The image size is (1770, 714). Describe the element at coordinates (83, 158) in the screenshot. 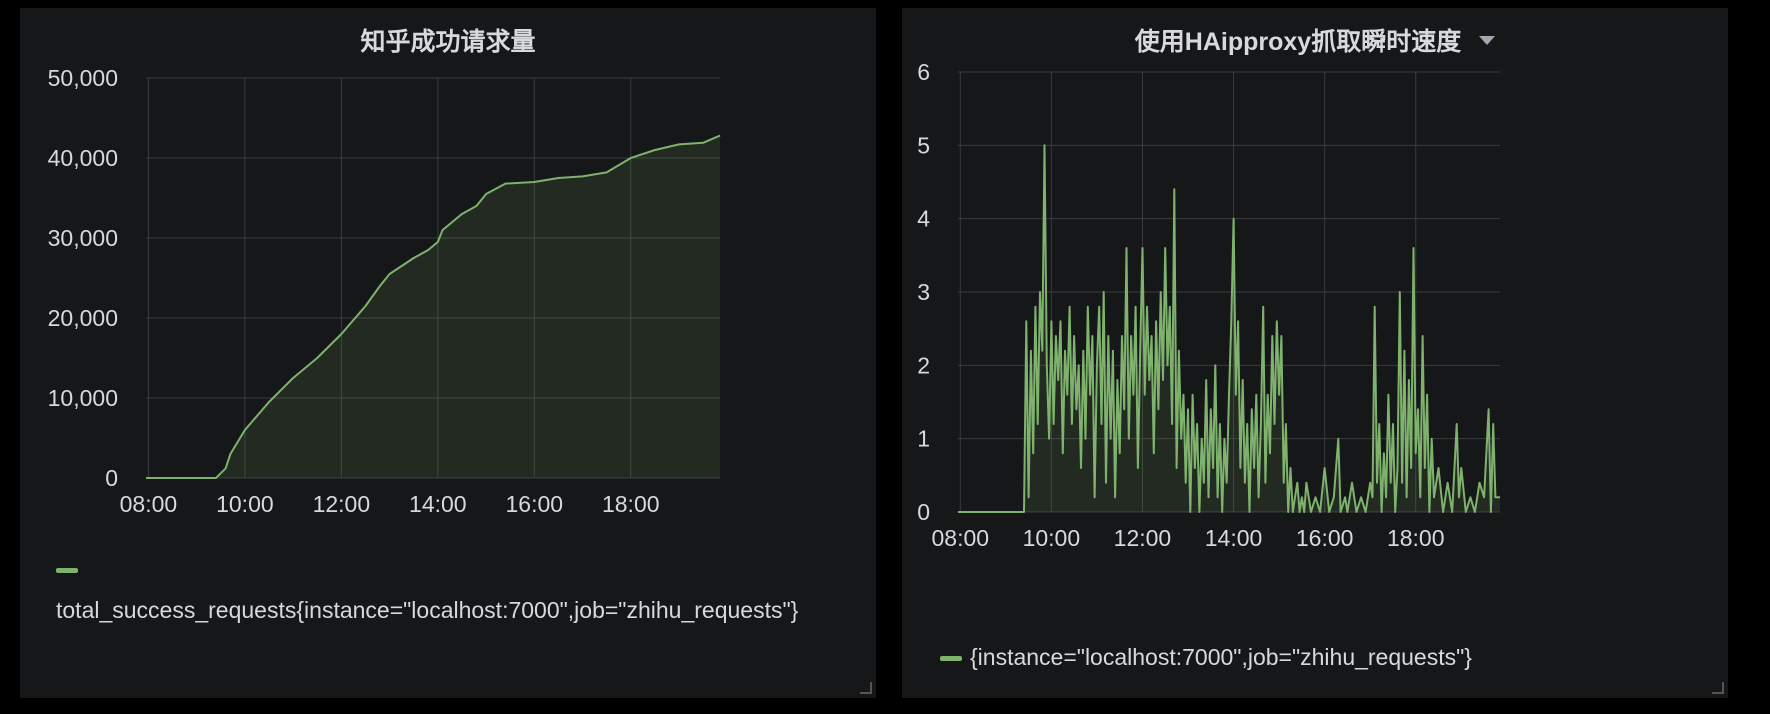

I see `y-tick-label: 40,000` at that location.